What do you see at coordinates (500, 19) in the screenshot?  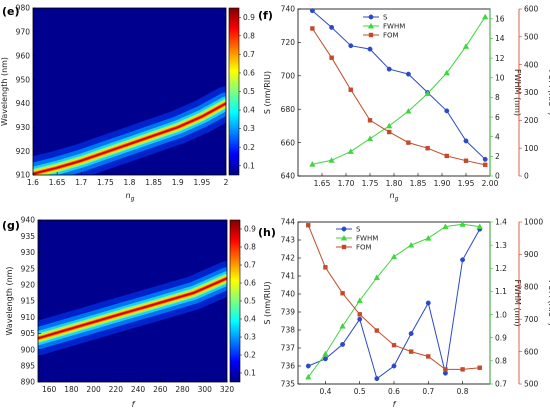 I see `mid-tick-label: 16` at bounding box center [500, 19].